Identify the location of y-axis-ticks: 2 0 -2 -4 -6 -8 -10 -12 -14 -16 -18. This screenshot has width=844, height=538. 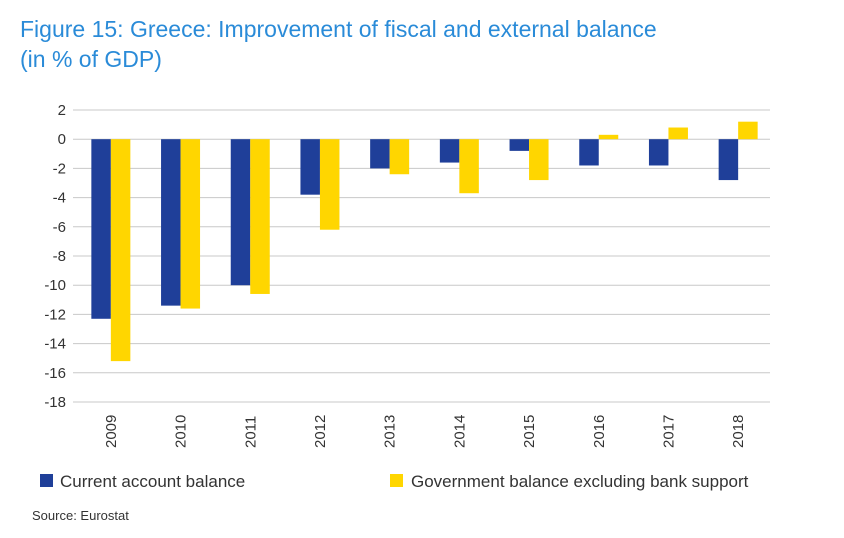
(55, 256).